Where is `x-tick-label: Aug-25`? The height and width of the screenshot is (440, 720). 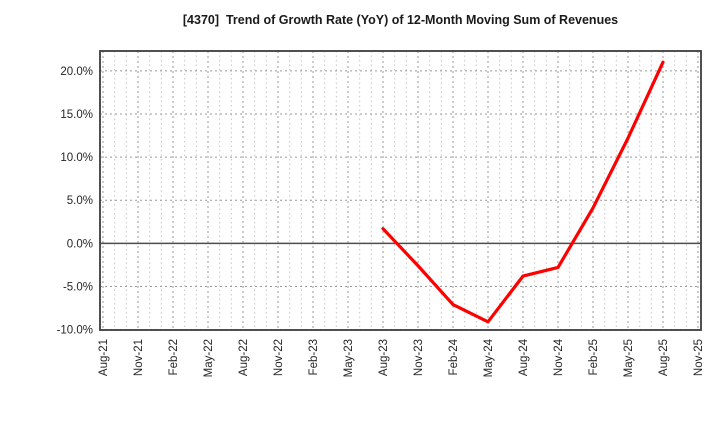
x-tick-label: Aug-25 is located at coordinates (664, 357).